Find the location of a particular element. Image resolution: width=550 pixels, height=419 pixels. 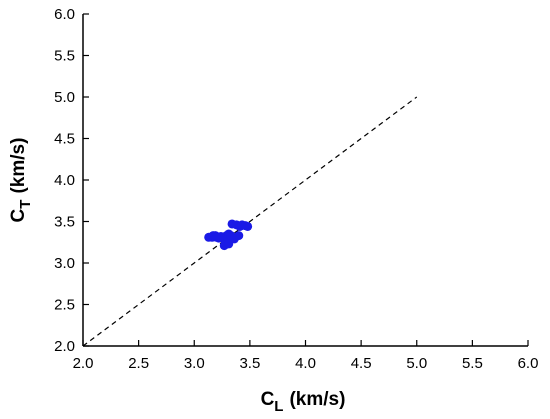

y-tick-label: 5.0 is located at coordinates (64, 97).